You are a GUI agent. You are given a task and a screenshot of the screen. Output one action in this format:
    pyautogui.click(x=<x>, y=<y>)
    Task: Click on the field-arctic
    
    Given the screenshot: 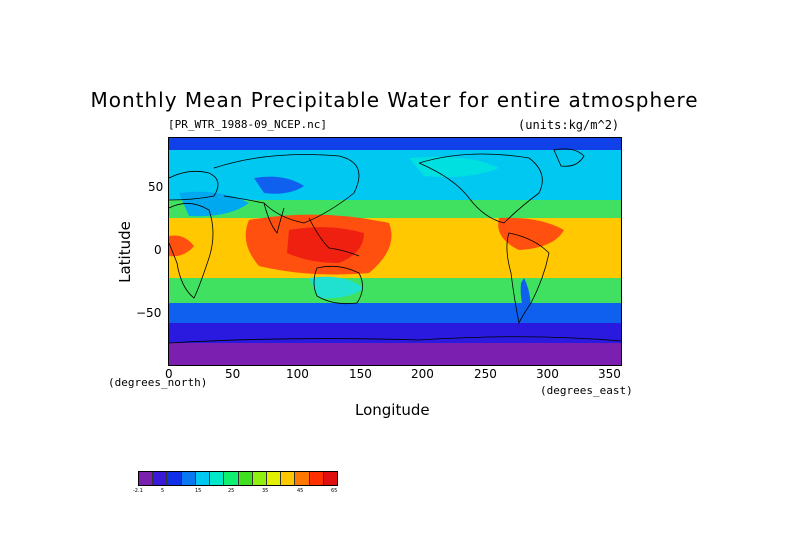 What is the action you would take?
    pyautogui.click(x=395, y=144)
    